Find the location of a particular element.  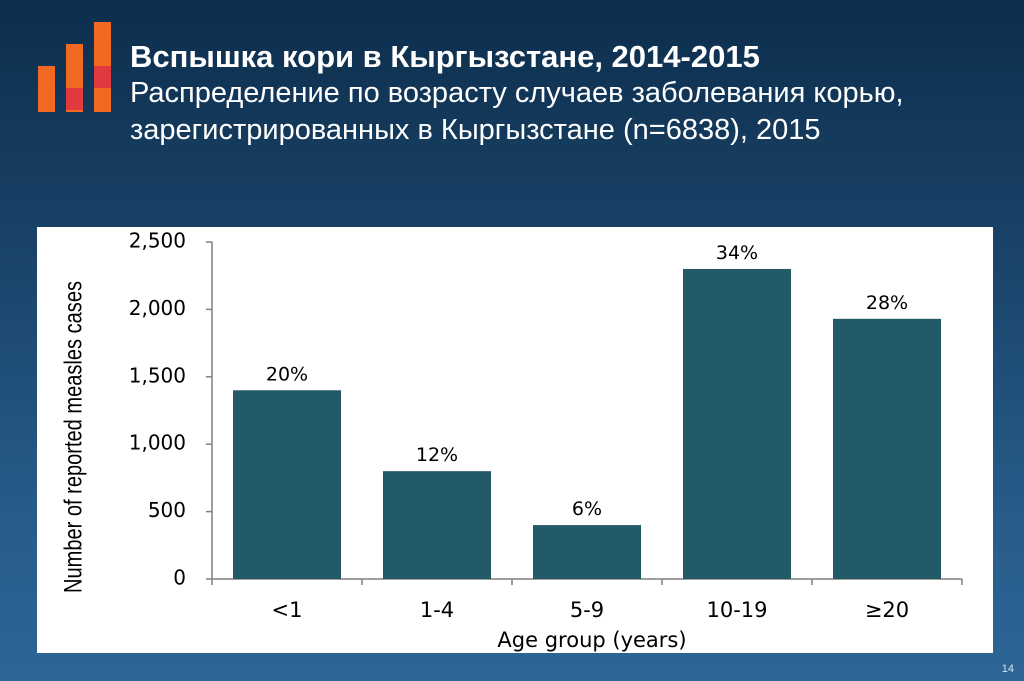

data-label: 34% is located at coordinates (737, 253).